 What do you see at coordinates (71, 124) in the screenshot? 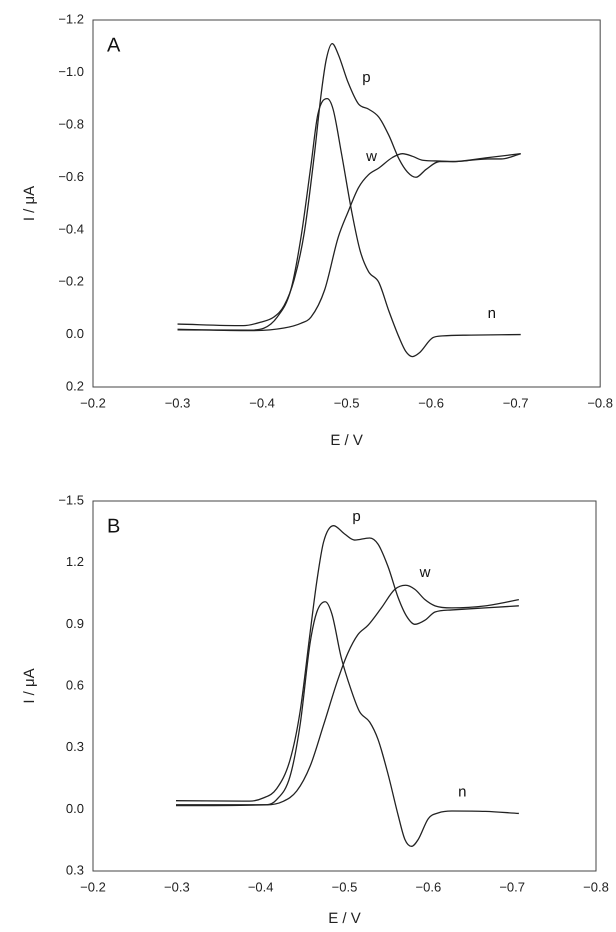
I see `y-tick-label: −0.8` at bounding box center [71, 124].